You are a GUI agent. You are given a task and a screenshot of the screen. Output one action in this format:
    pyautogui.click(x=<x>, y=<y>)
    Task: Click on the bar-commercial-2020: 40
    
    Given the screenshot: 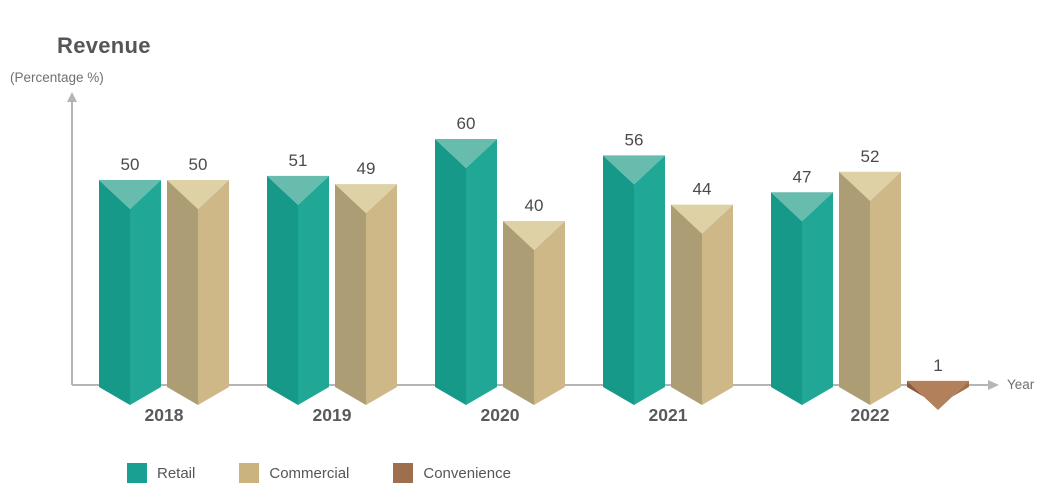 What is the action you would take?
    pyautogui.click(x=534, y=300)
    